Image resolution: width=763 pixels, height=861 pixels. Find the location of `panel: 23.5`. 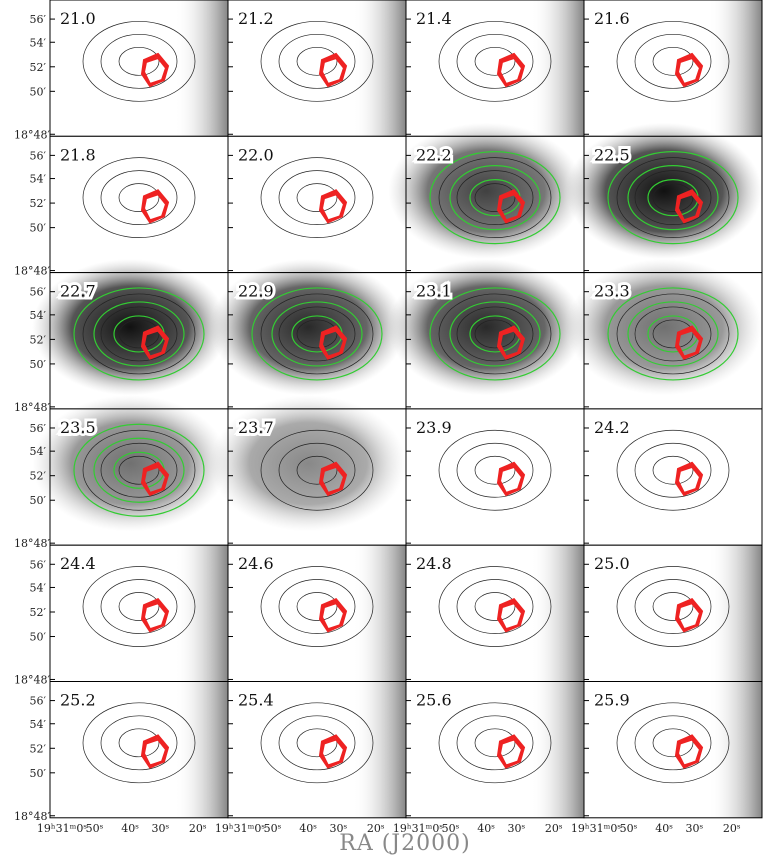

panel: 23.5 is located at coordinates (130, 470).